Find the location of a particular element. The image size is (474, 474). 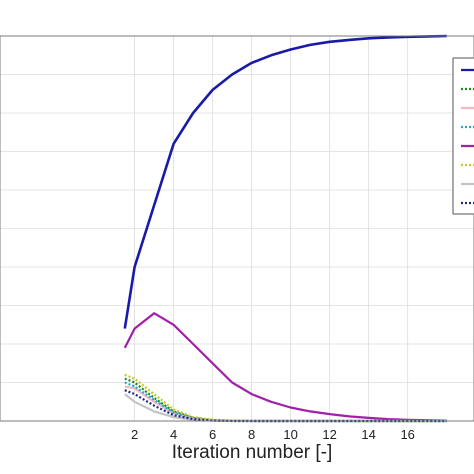

x-tick-label: 8 is located at coordinates (251, 434).